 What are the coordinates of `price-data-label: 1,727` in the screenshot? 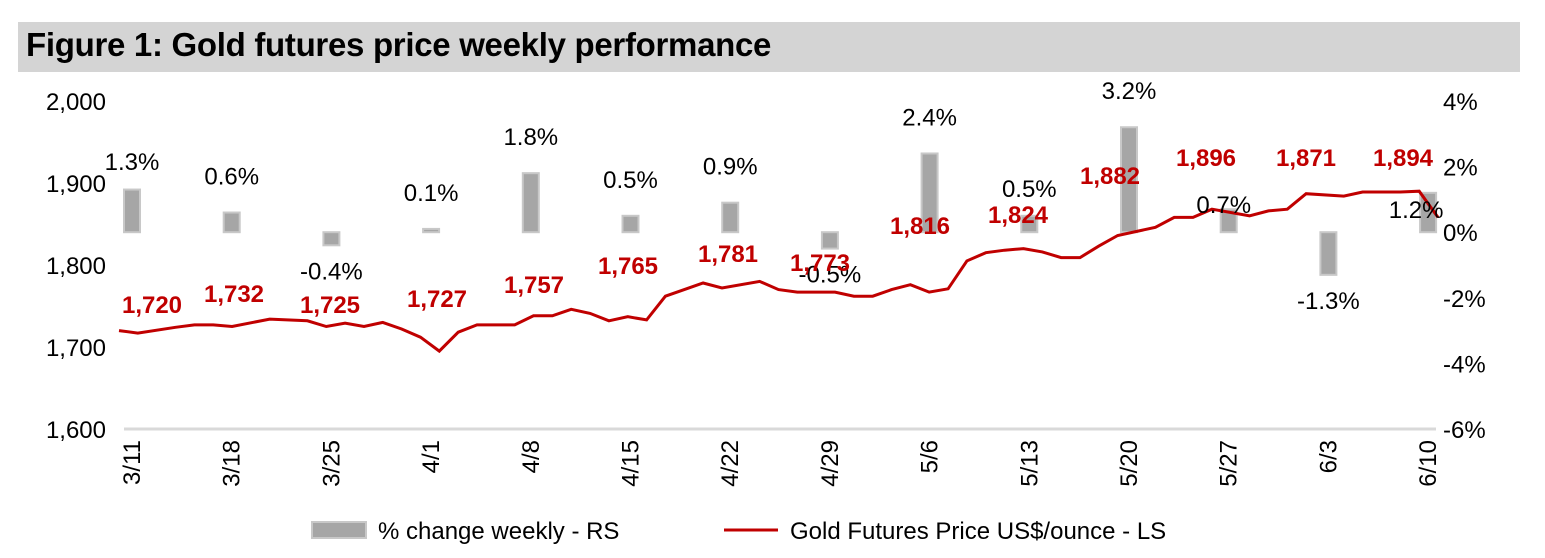 It's located at (437, 299).